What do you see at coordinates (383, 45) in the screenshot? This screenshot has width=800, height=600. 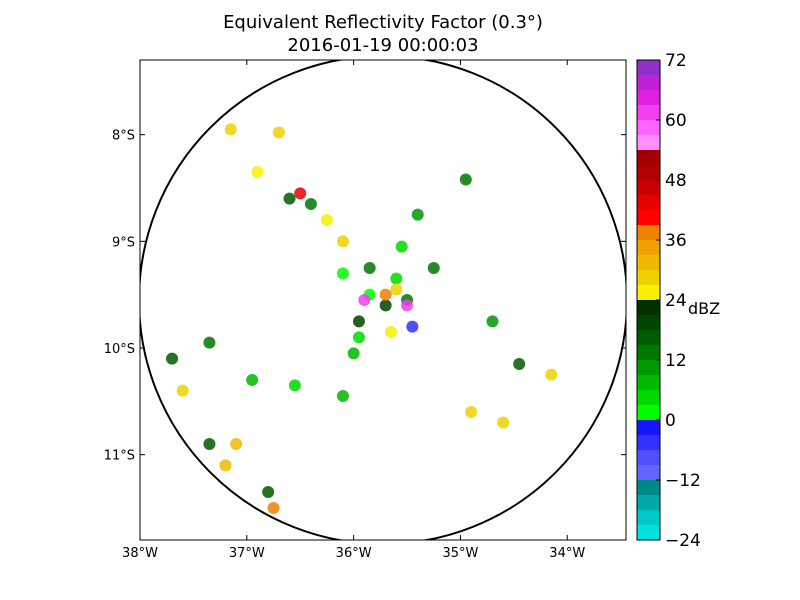 I see `chart-subtitle: 2016-01-19 00:00:03` at bounding box center [383, 45].